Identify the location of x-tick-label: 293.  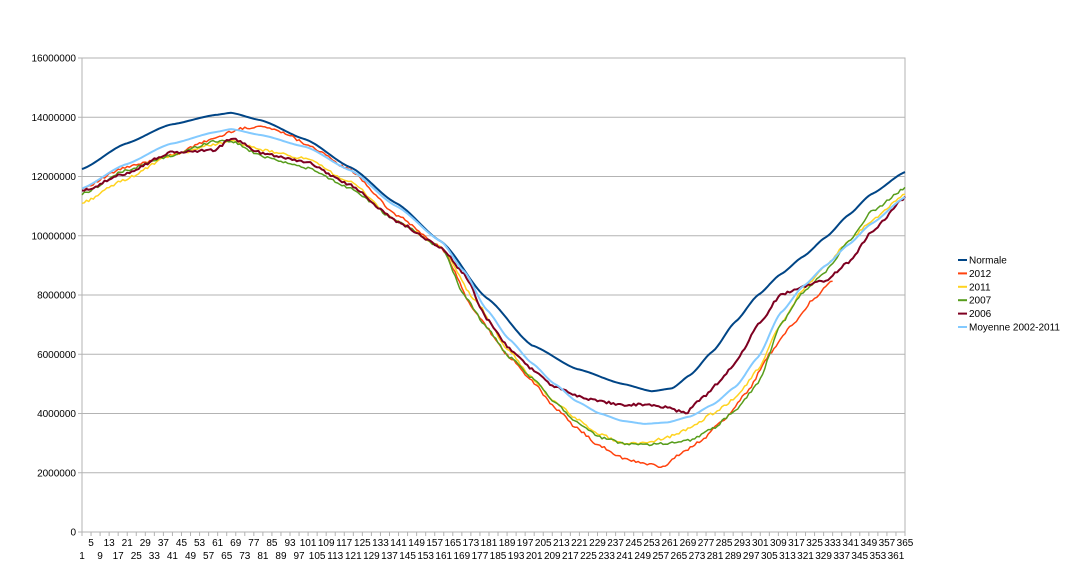
(742, 543).